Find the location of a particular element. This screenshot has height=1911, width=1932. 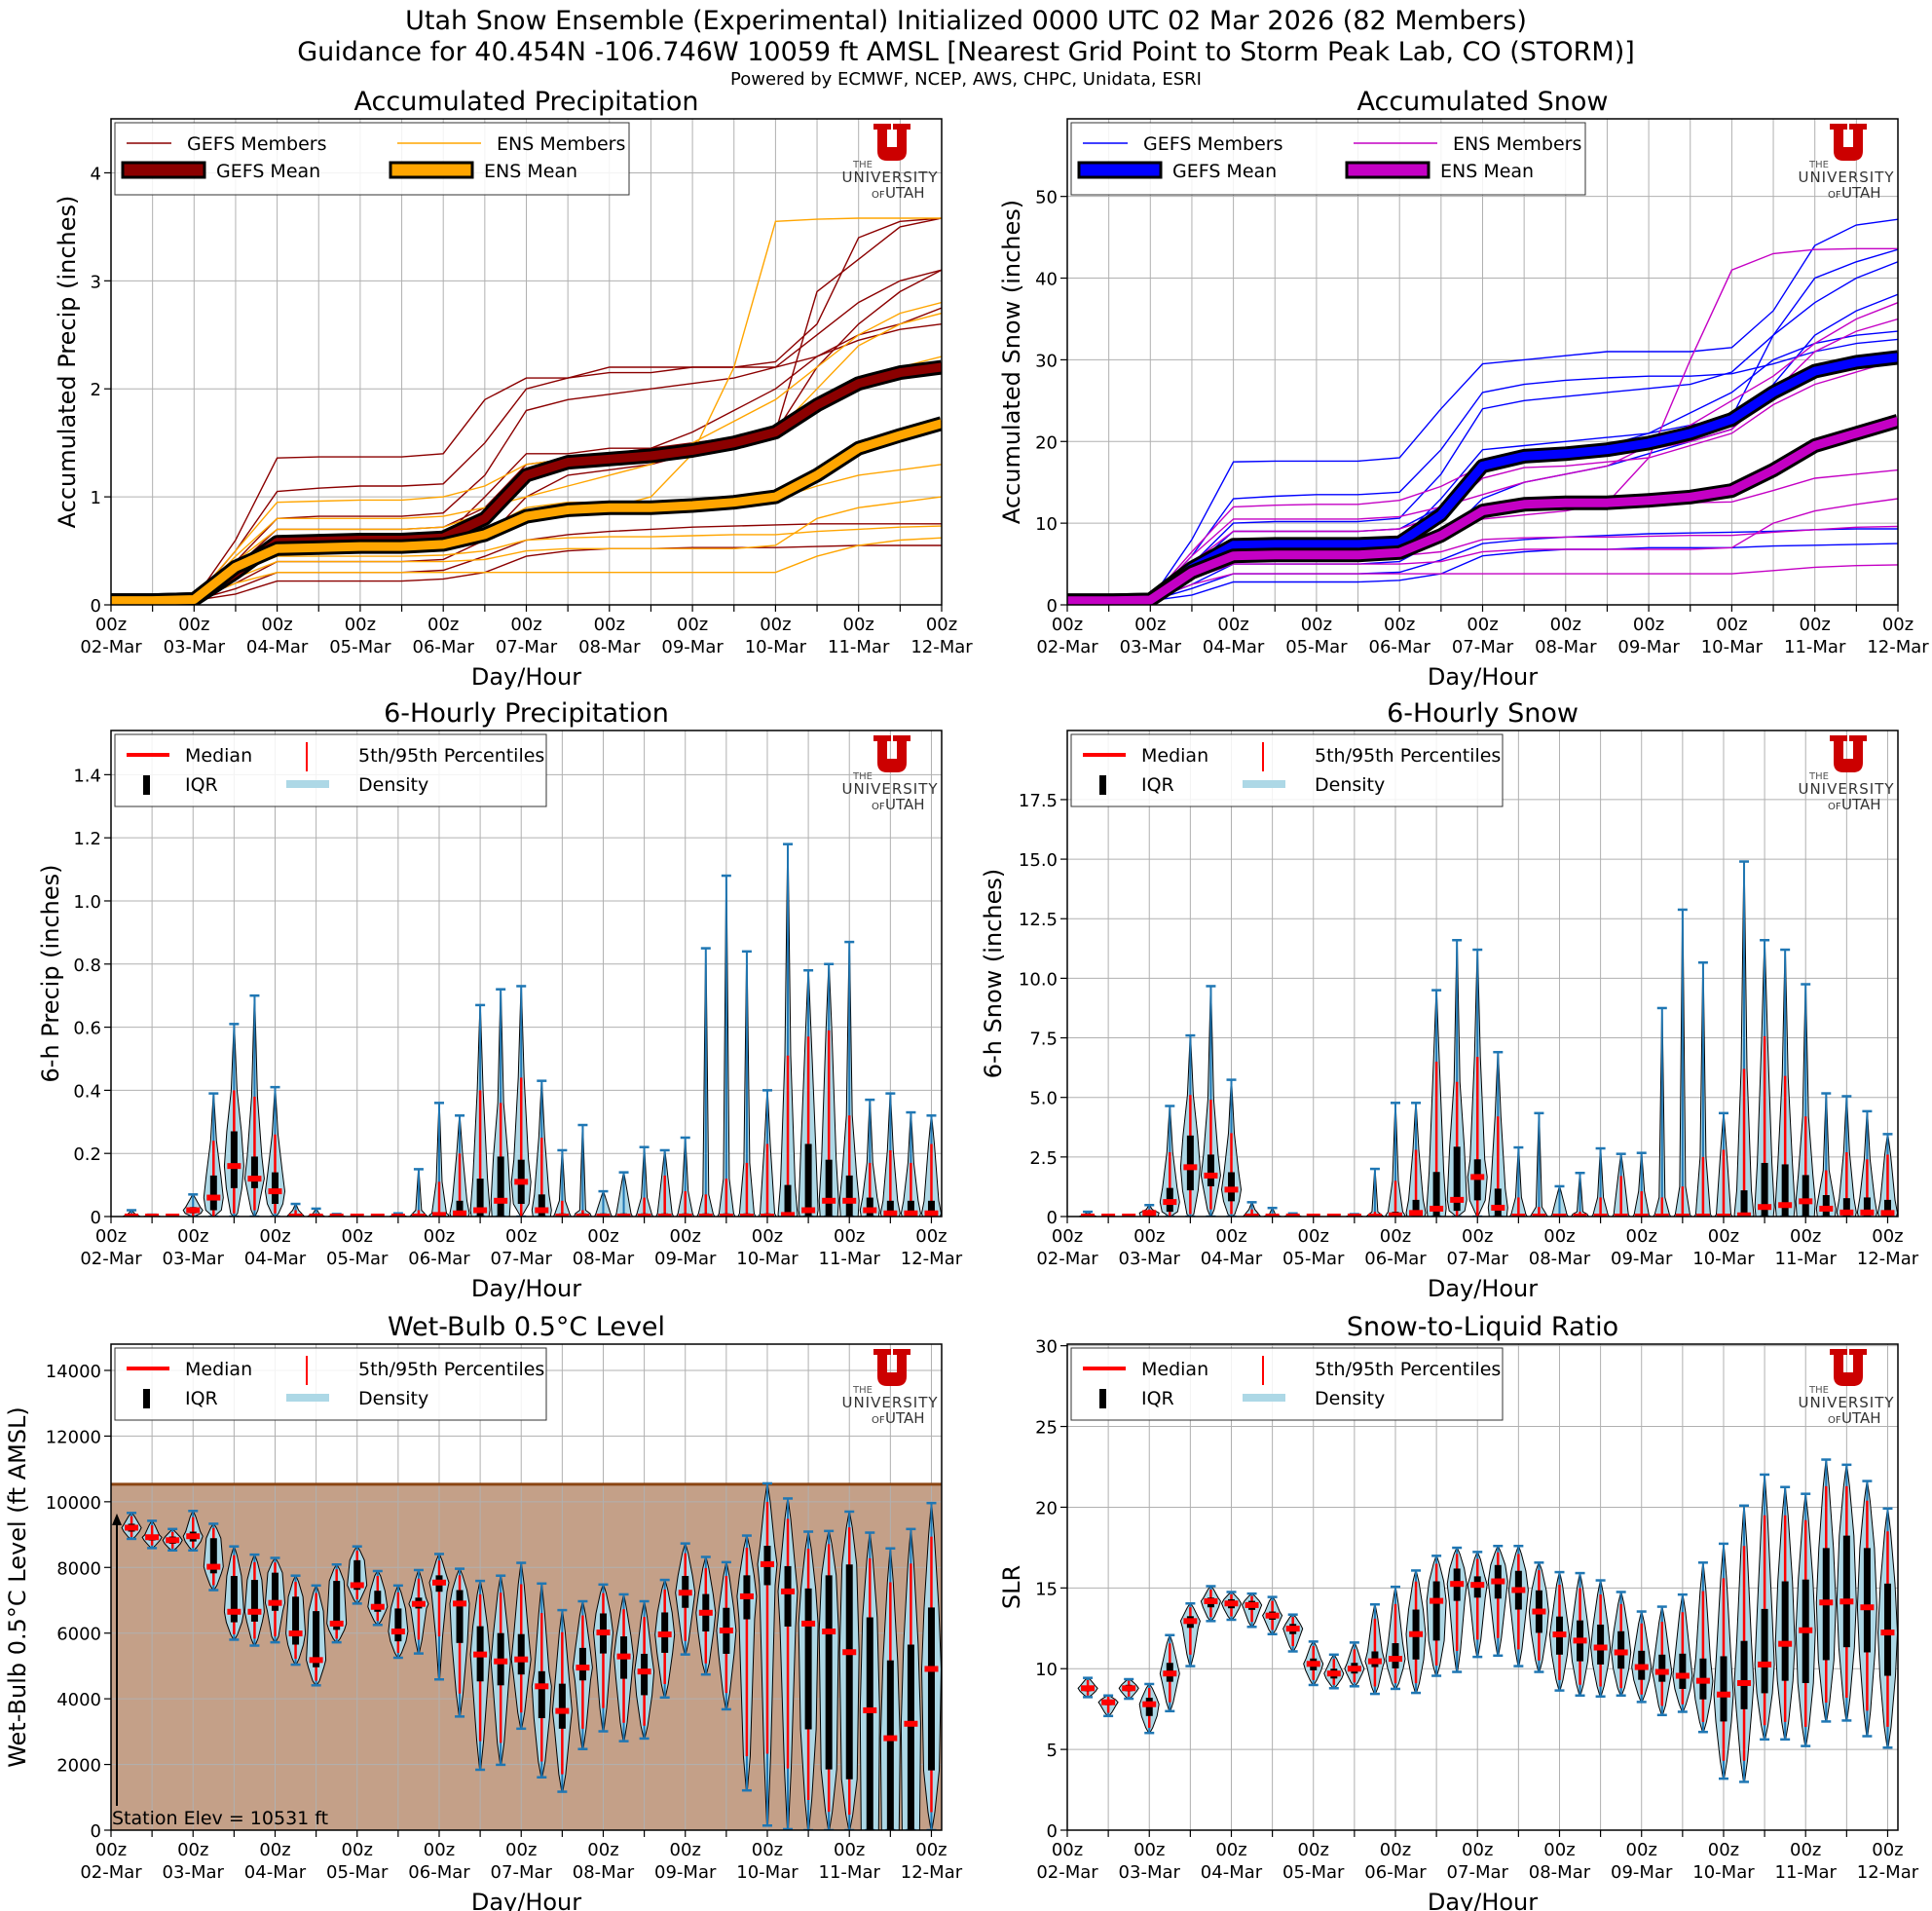

logo-text-university: UNIVERSITY is located at coordinates (889, 178).